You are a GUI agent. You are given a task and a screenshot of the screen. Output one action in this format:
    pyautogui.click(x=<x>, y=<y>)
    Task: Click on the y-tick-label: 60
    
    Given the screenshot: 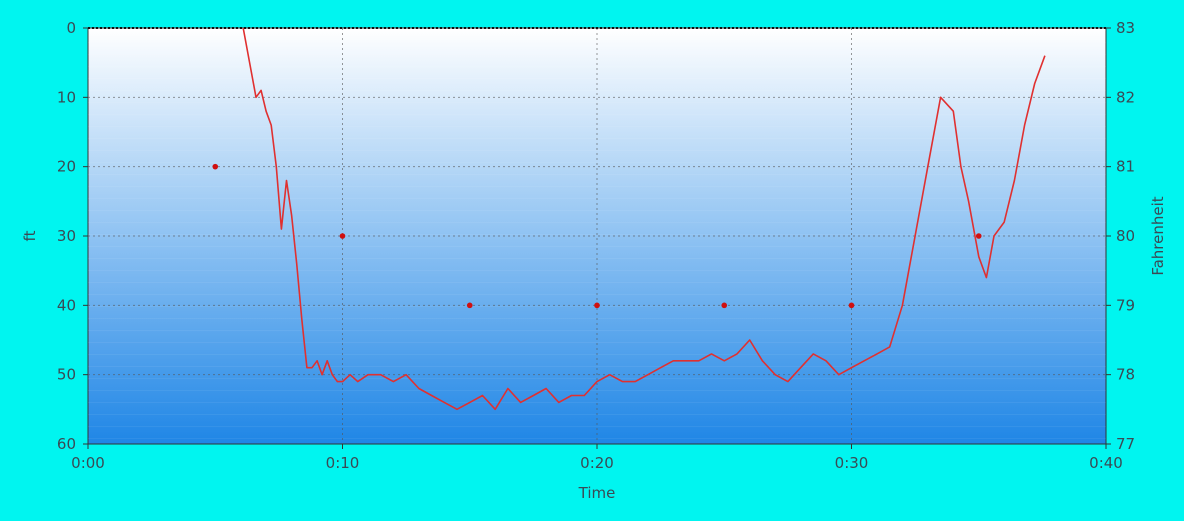 What is the action you would take?
    pyautogui.click(x=66, y=444)
    